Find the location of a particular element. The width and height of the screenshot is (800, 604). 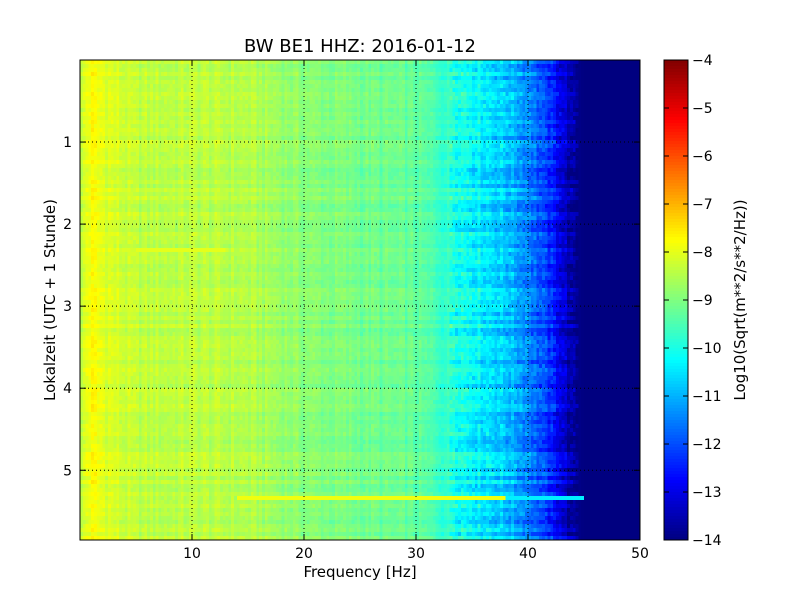

colorbar-tick-label: −10 is located at coordinates (707, 349).